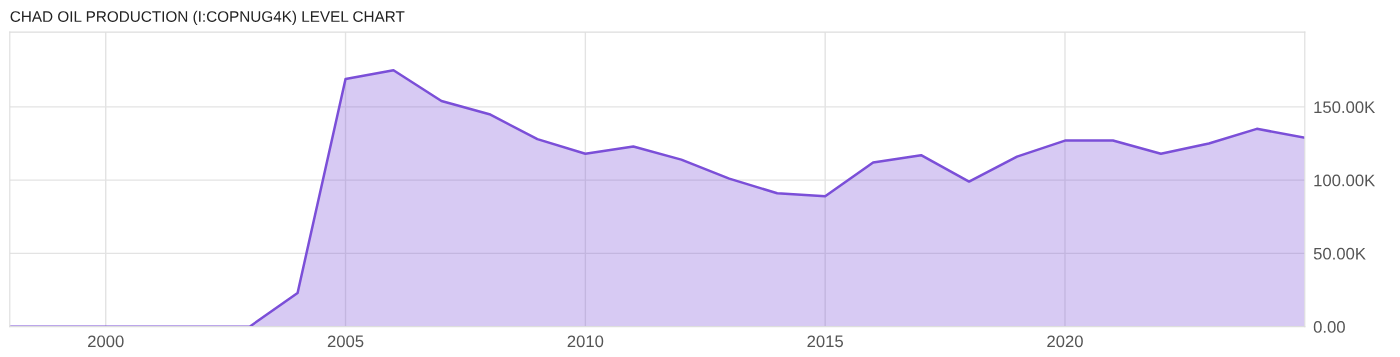 Image resolution: width=1400 pixels, height=357 pixels. I want to click on chart-title: CHAD OIL PRODUCTION (I:COPNUG4K) LEVEL CHART, so click(207, 17).